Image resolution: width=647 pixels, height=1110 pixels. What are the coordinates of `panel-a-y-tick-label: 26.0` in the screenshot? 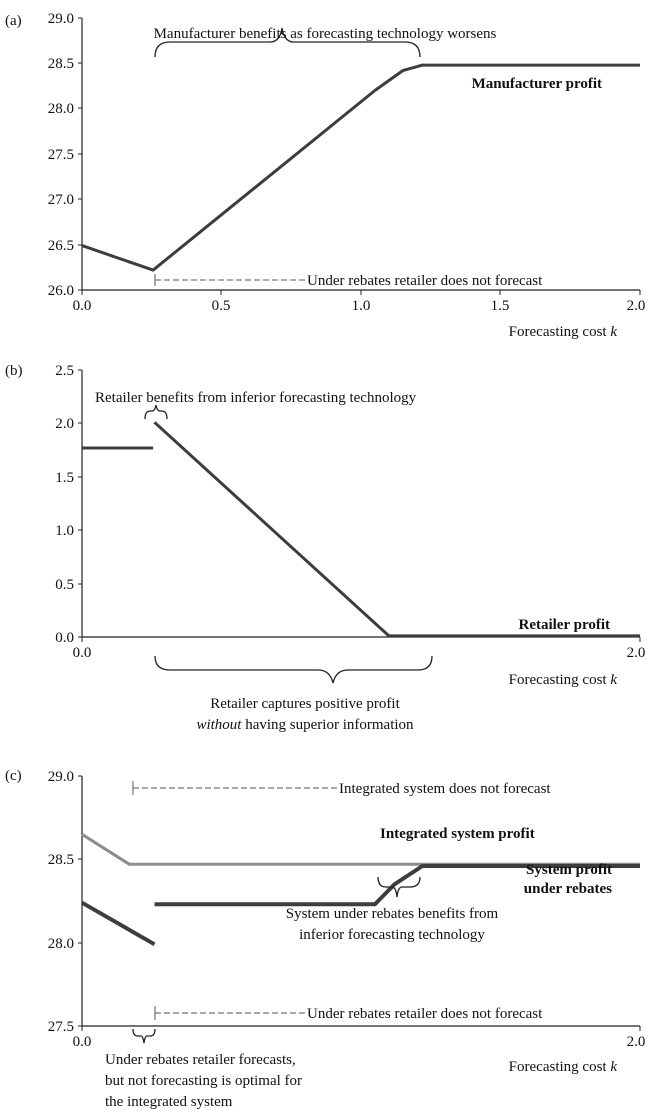 It's located at (61, 291).